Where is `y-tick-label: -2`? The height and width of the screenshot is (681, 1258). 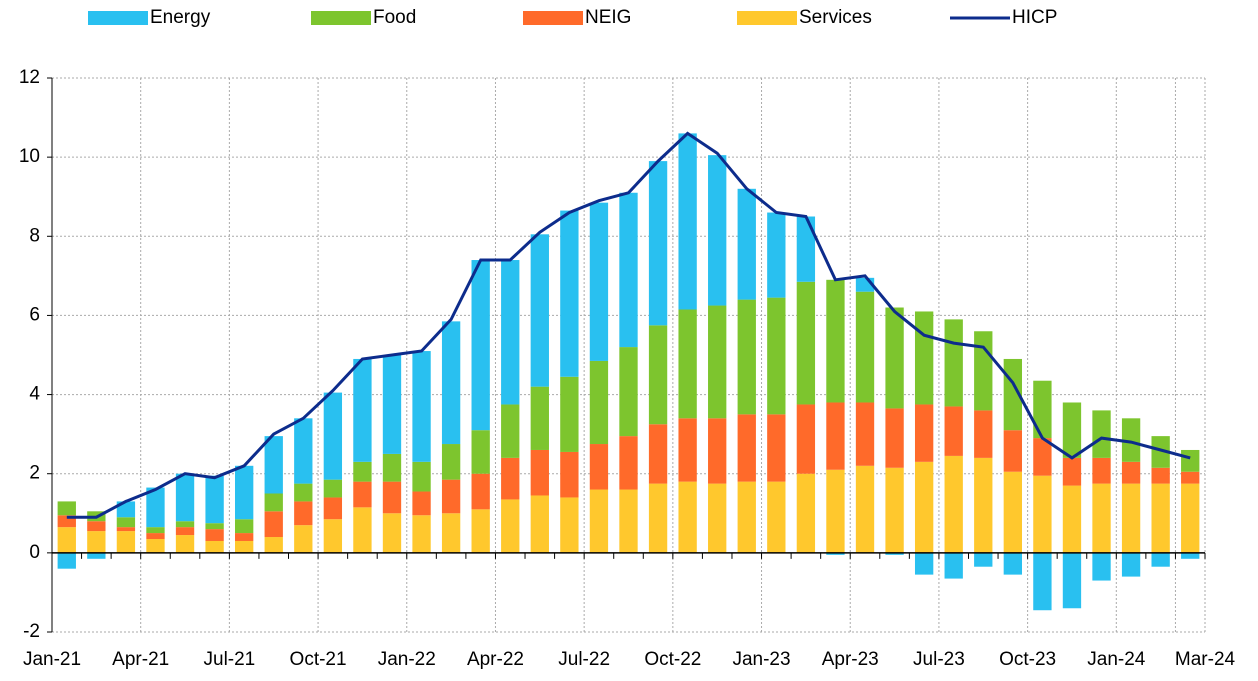 y-tick-label: -2 is located at coordinates (31, 631).